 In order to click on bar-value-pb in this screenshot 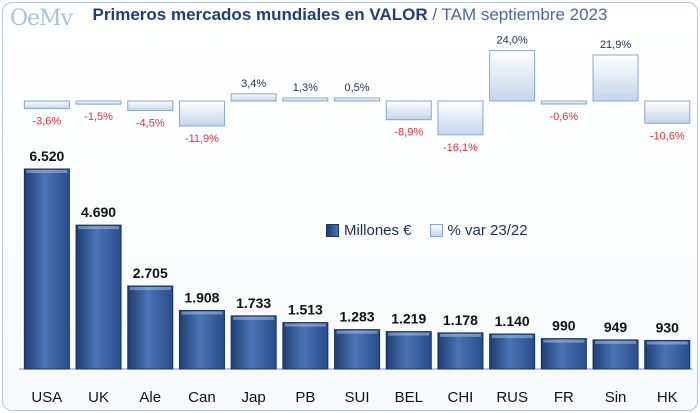, I will do `click(305, 346)`.